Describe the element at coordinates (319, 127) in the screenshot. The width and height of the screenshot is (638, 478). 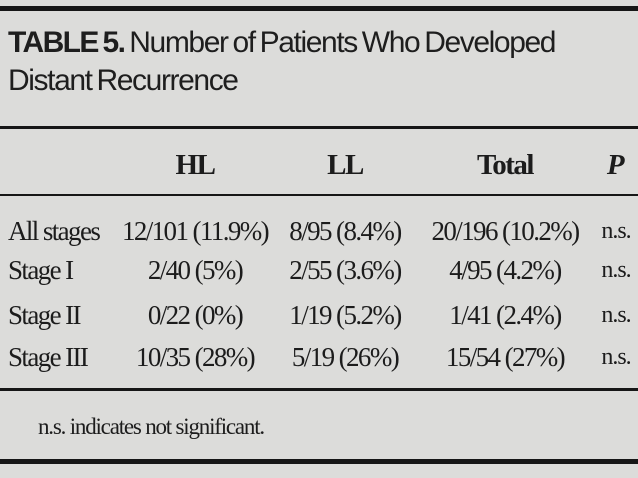
I see `table-header-top-rule` at that location.